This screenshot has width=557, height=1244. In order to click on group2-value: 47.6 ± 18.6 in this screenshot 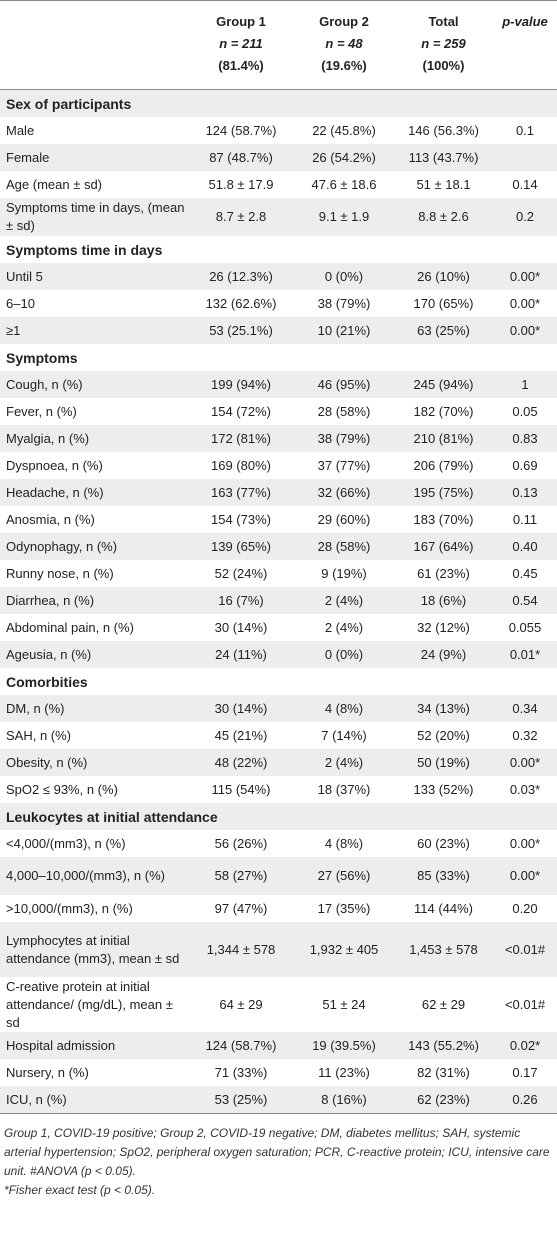, I will do `click(344, 184)`.